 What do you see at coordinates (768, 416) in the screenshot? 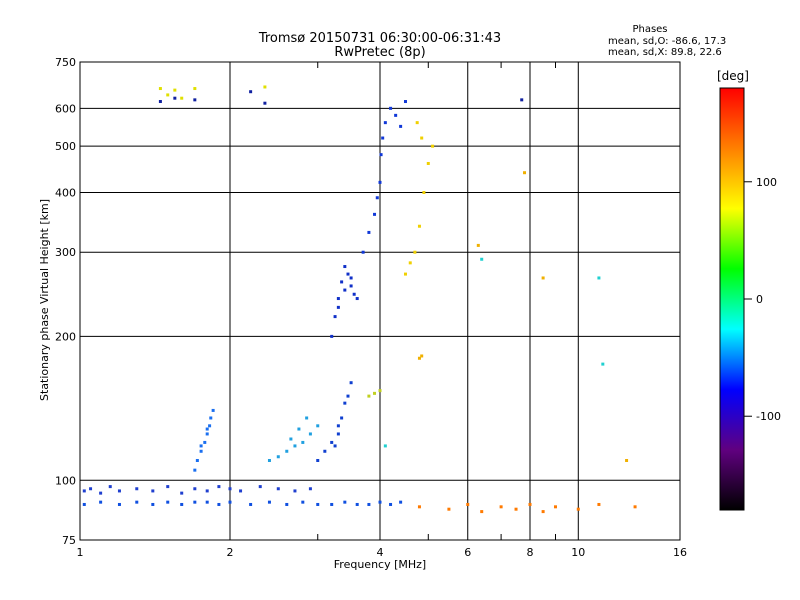
I see `colorbar-tick-label: -100` at bounding box center [768, 416].